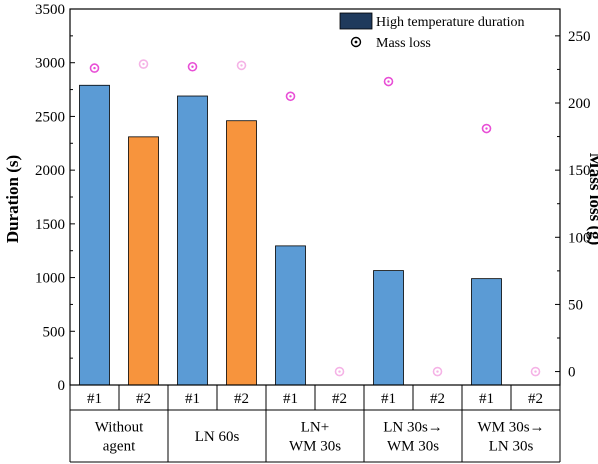  I want to click on mass-loss-dot-0-s1, so click(94, 68).